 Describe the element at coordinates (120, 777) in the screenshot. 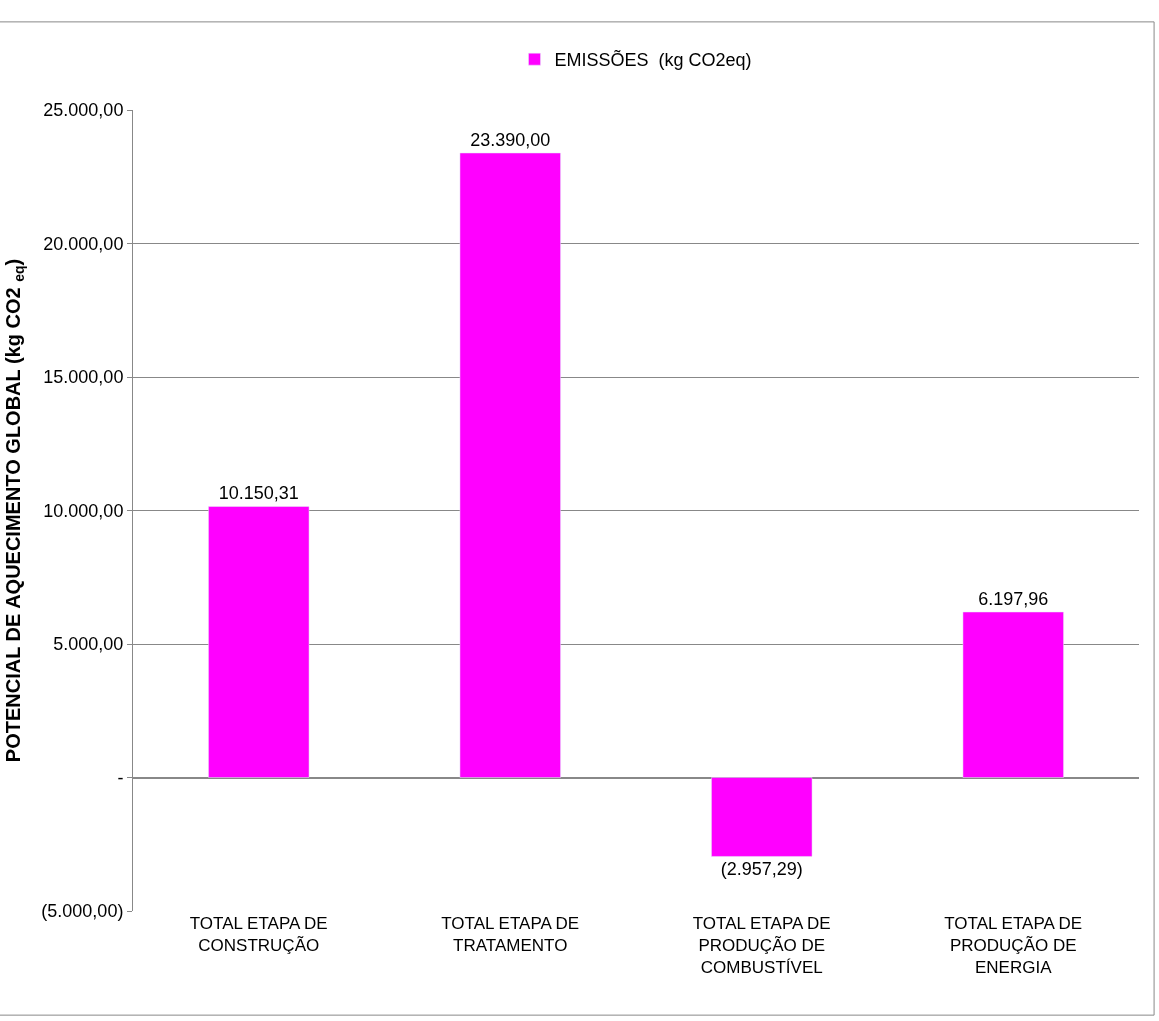

I see `y-tick-label: -` at that location.